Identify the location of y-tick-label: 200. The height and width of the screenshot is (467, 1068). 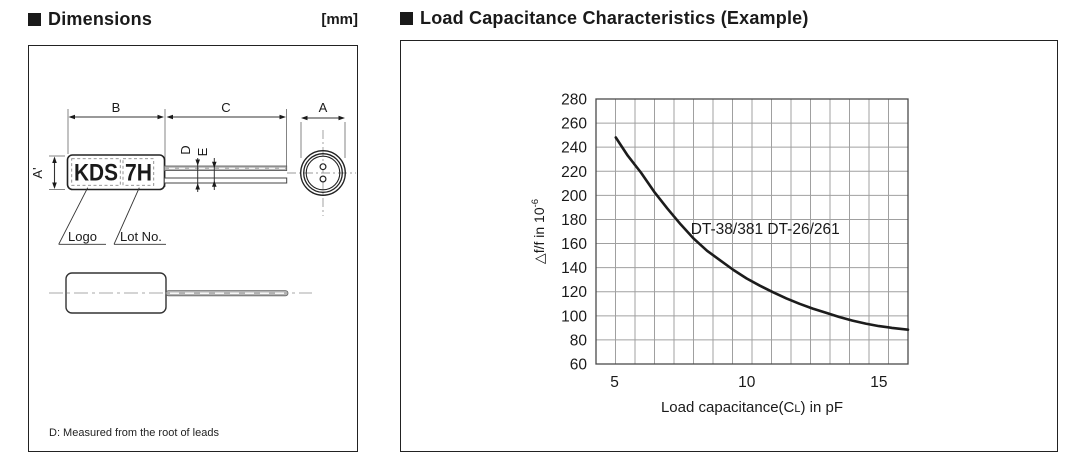
(574, 196).